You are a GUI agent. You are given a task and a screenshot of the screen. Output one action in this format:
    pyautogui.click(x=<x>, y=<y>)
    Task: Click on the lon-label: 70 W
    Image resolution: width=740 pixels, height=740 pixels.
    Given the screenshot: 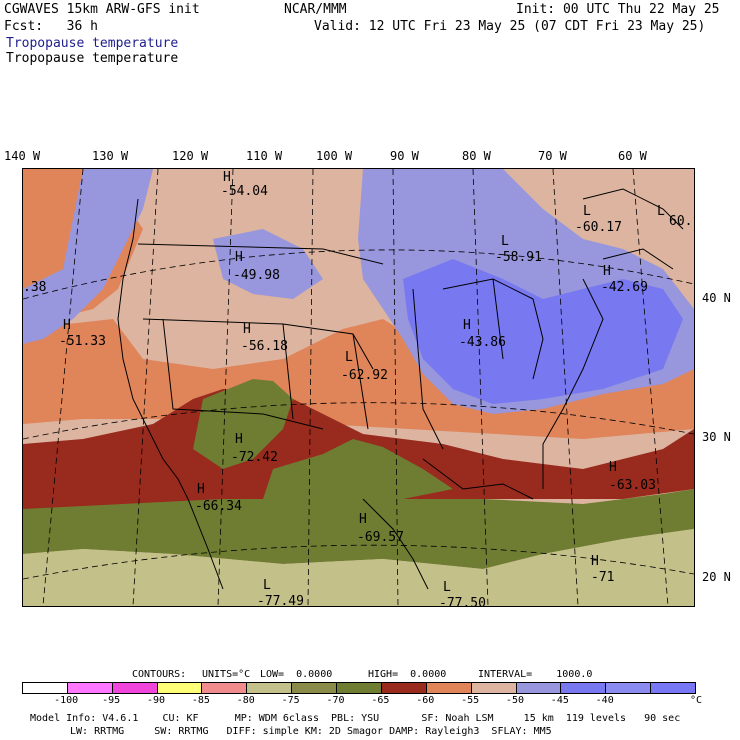 What is the action you would take?
    pyautogui.click(x=552, y=156)
    